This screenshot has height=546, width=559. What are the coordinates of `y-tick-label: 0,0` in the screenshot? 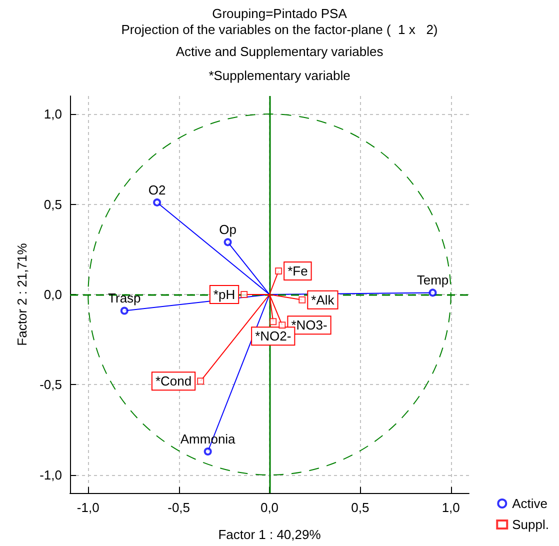 It's located at (53, 294).